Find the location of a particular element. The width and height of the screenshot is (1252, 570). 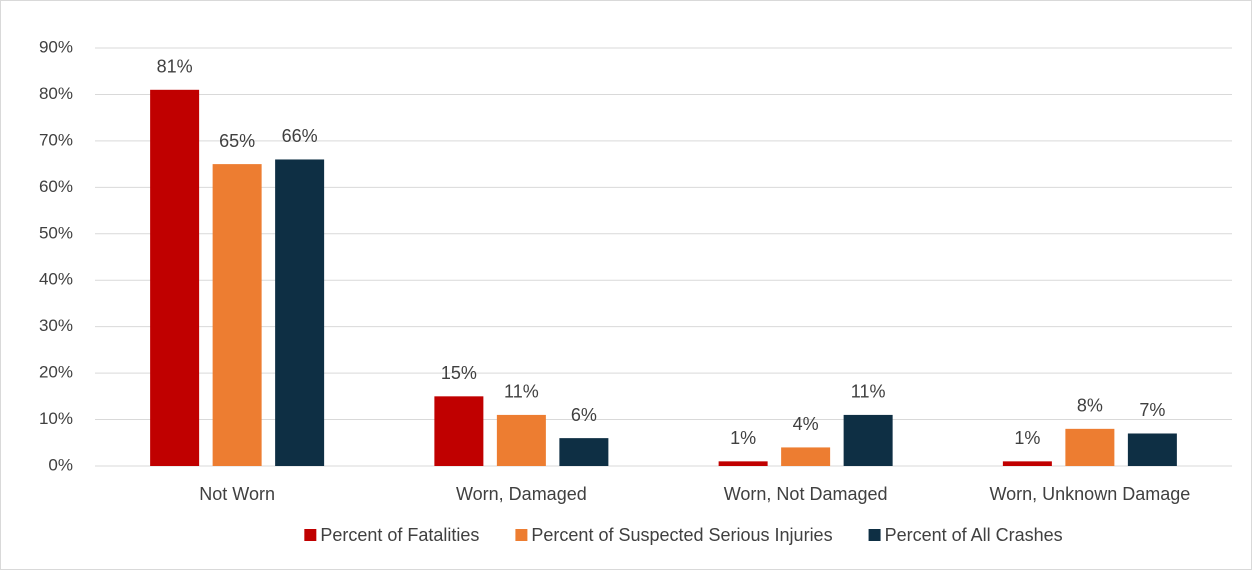

x-tick-label: Worn, Unknown Damage is located at coordinates (1089, 494).